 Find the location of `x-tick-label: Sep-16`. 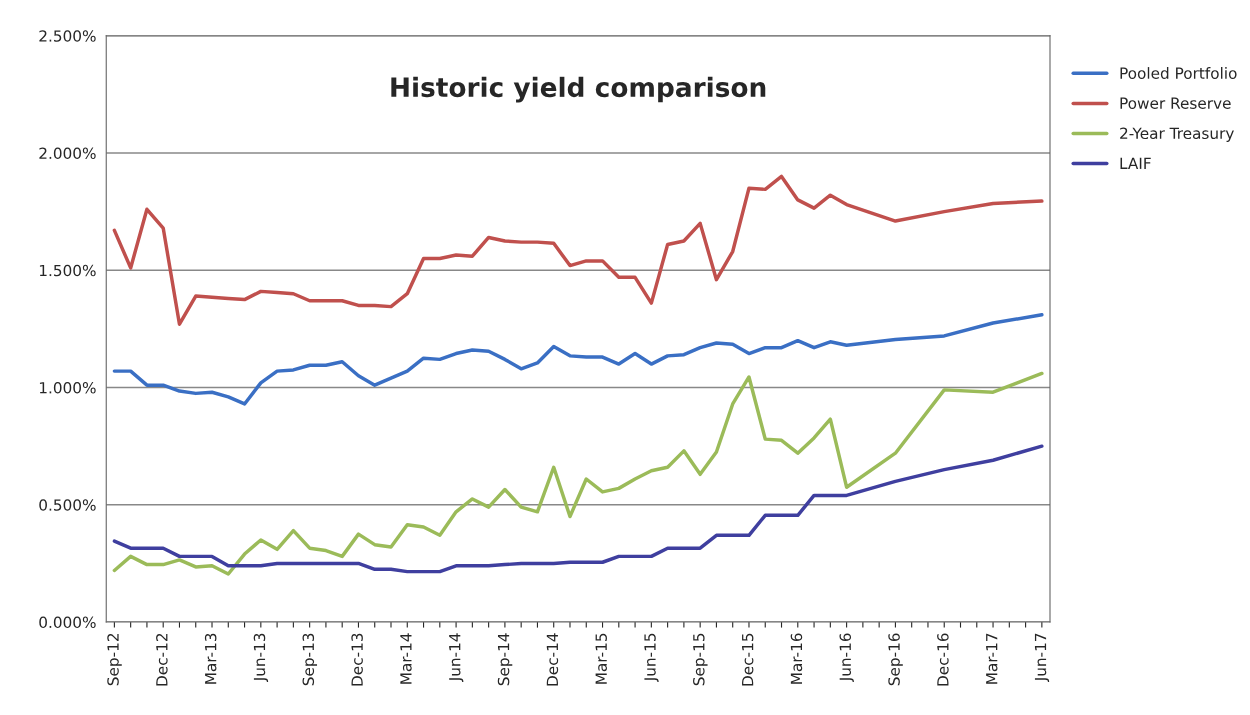

x-tick-label: Sep-16 is located at coordinates (895, 659).